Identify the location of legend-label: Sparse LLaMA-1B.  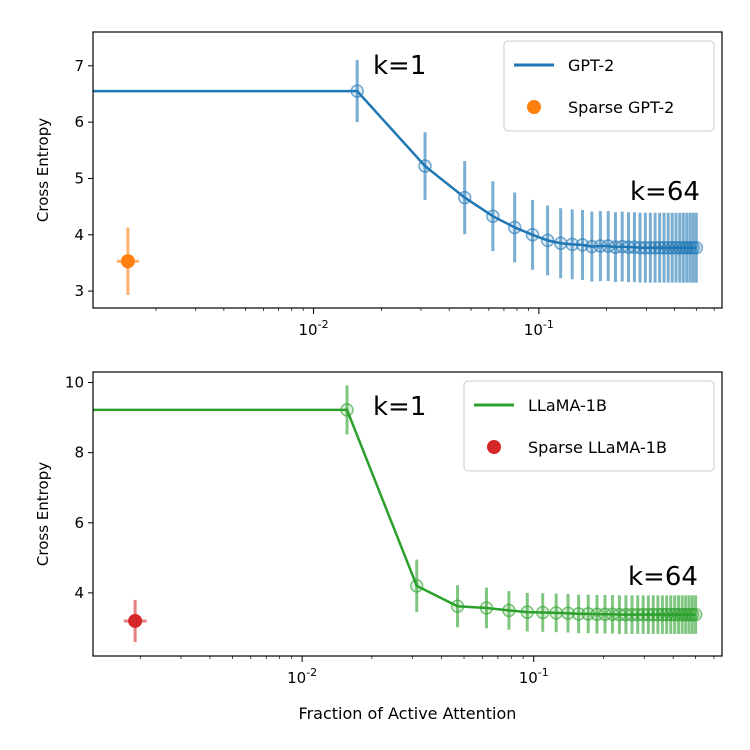
(597, 447).